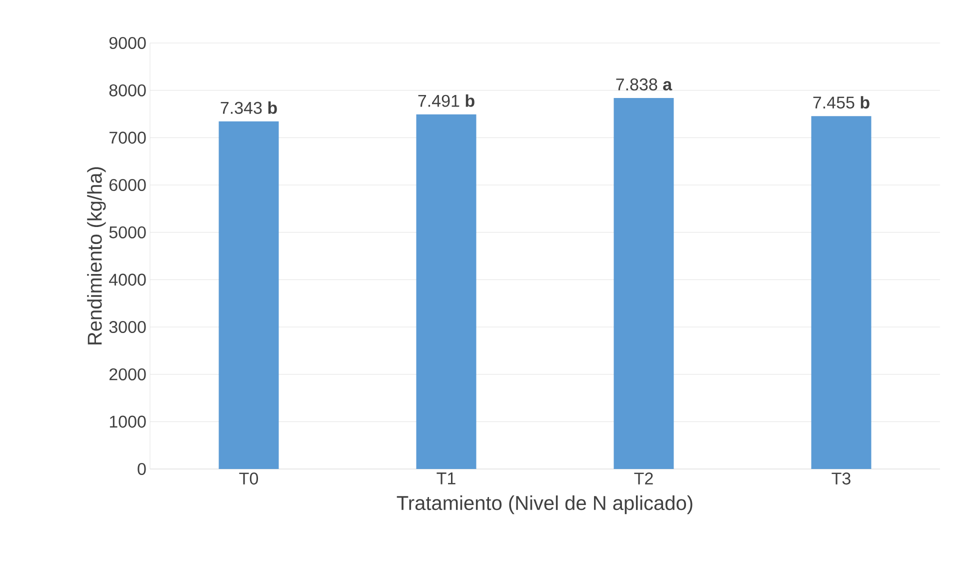 Image resolution: width=955 pixels, height=581 pixels. What do you see at coordinates (127, 43) in the screenshot?
I see `y-tick-label: 9000` at bounding box center [127, 43].